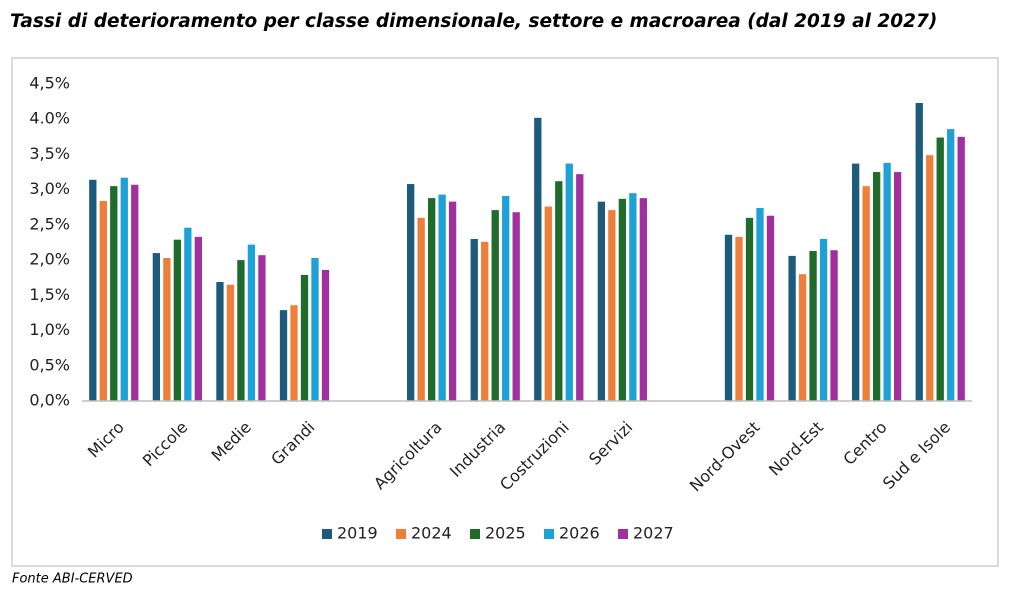 Image resolution: width=1017 pixels, height=612 pixels. Describe the element at coordinates (165, 444) in the screenshot. I see `x-tick-label: Piccole` at that location.